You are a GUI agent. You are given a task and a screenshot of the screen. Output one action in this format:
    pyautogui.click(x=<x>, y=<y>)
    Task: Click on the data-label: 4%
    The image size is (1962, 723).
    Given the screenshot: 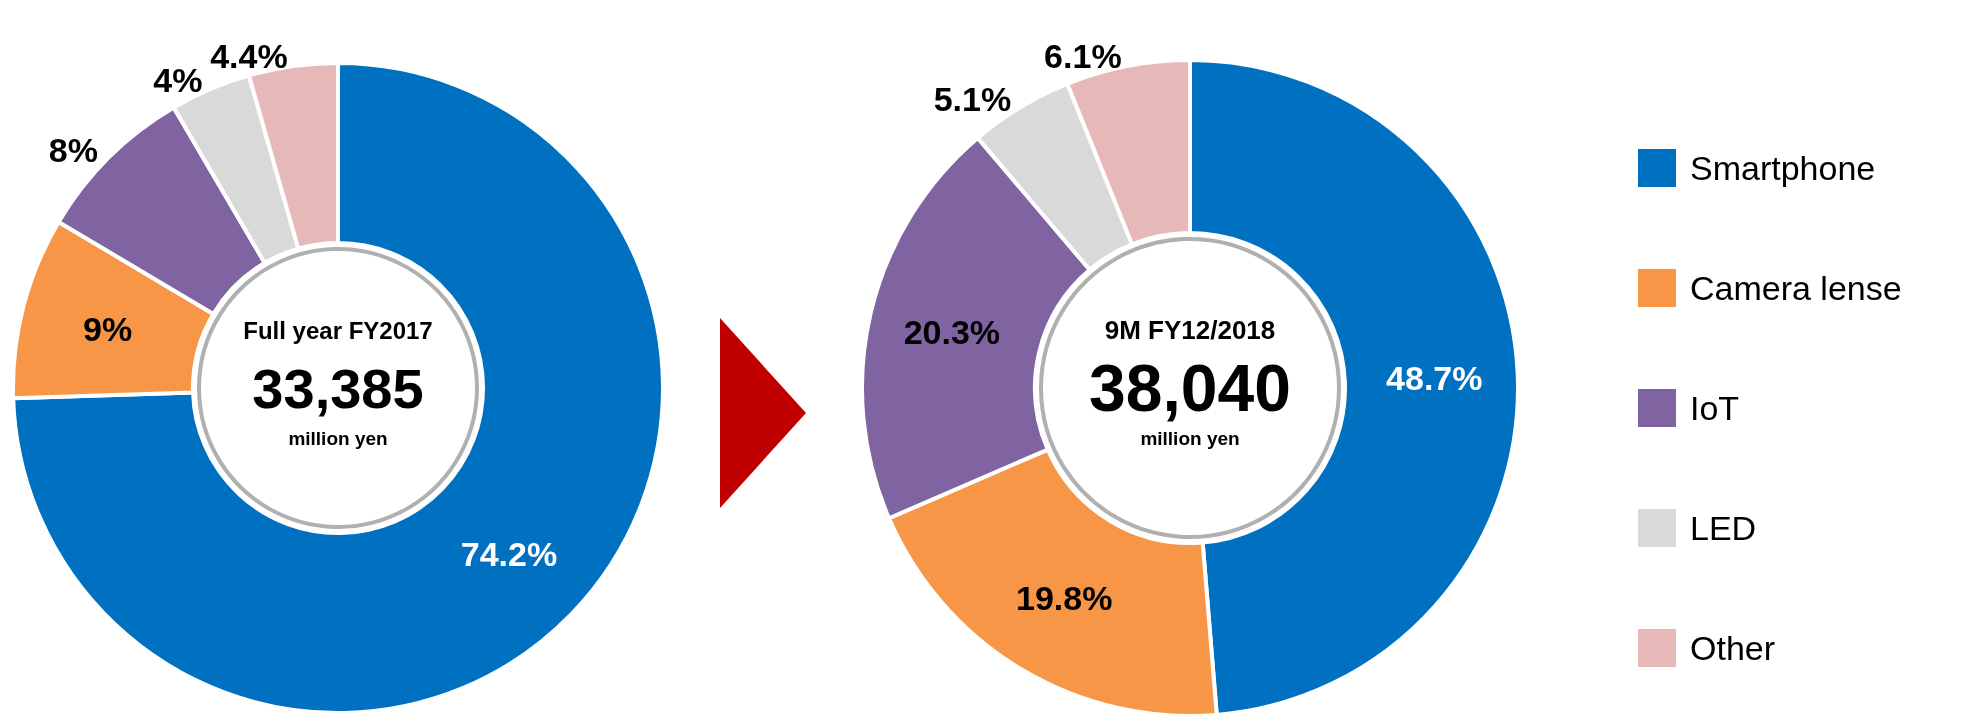 What is the action you would take?
    pyautogui.click(x=178, y=79)
    